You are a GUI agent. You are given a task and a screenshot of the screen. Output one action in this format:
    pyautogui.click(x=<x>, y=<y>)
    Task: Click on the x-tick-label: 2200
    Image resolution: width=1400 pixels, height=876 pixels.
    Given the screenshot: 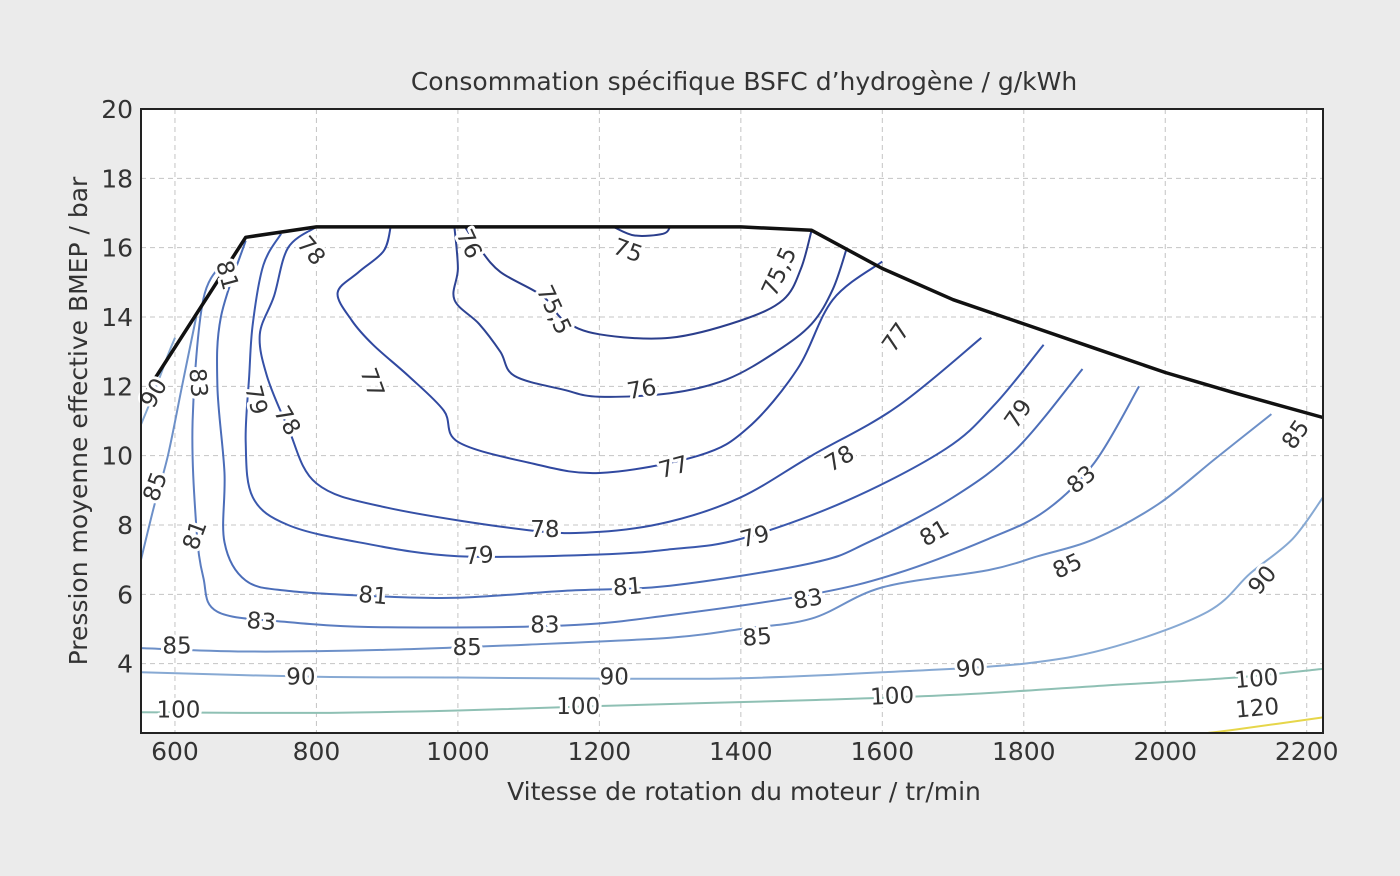 What is the action you would take?
    pyautogui.click(x=1307, y=751)
    